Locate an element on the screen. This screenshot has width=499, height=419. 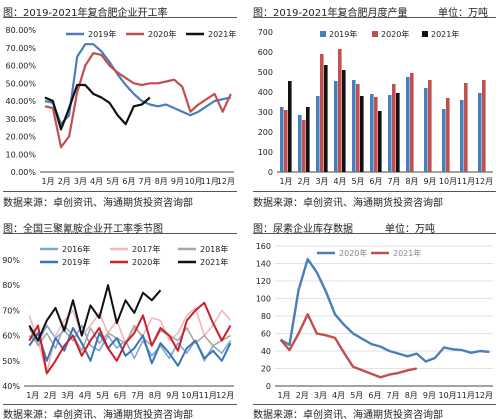
x-tick-label: 5月 is located at coordinates (102, 395).